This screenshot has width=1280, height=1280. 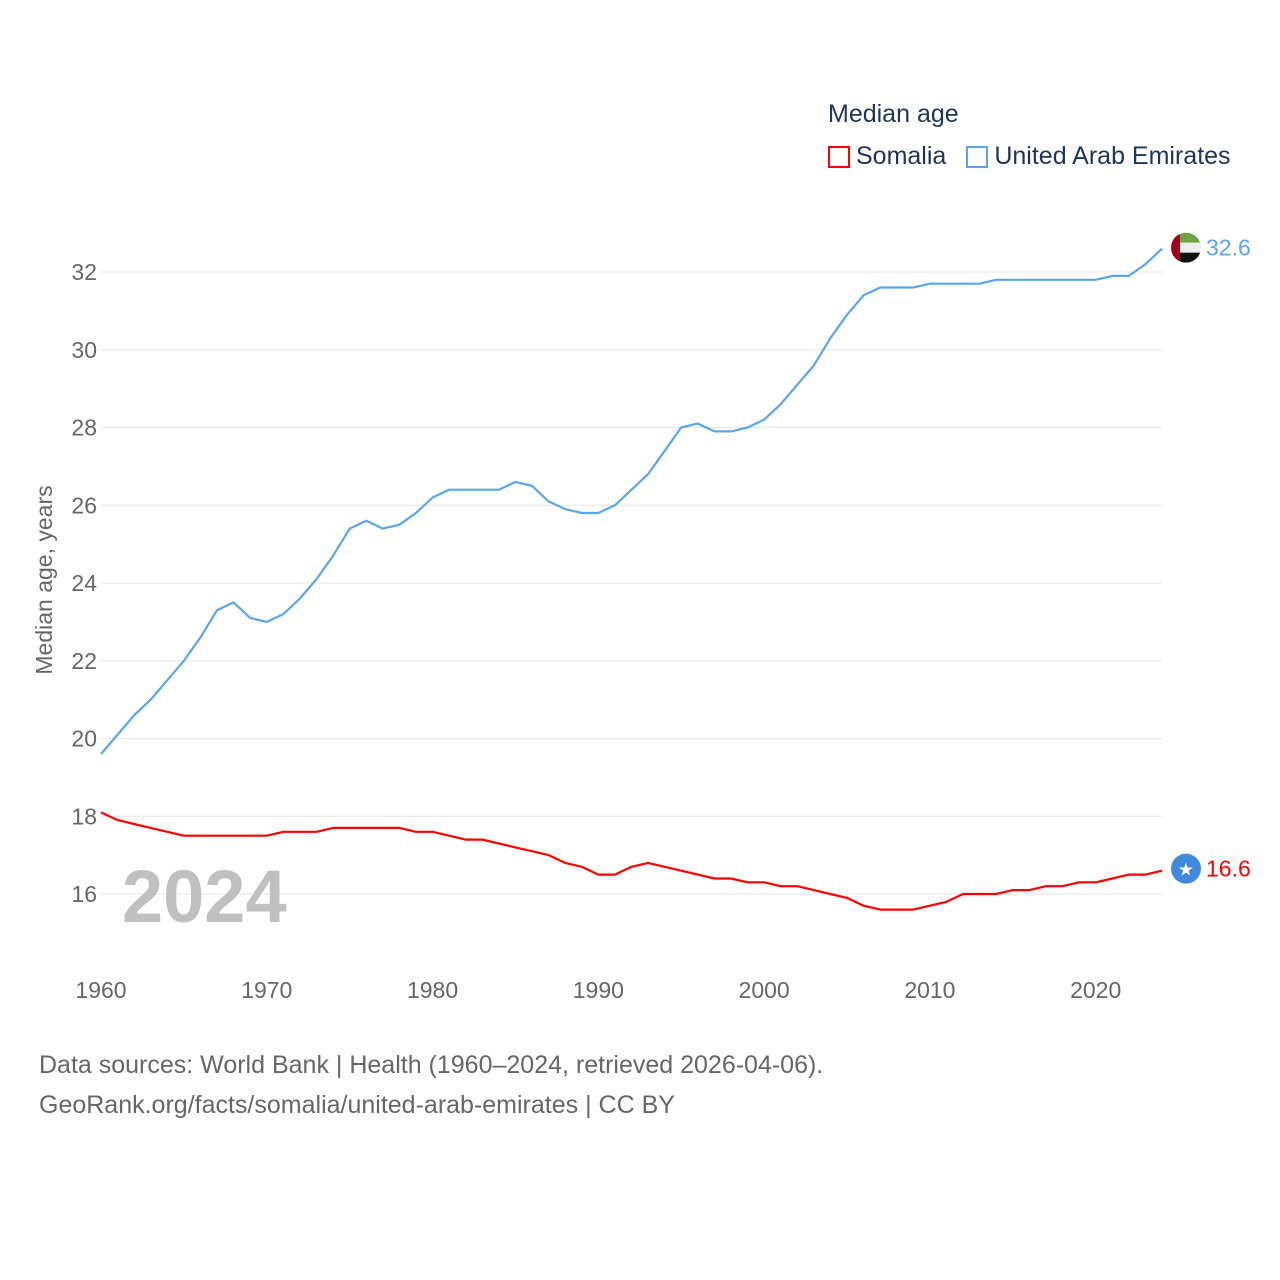 I want to click on legend: Somalia United Arab Emirates, so click(x=1029, y=156).